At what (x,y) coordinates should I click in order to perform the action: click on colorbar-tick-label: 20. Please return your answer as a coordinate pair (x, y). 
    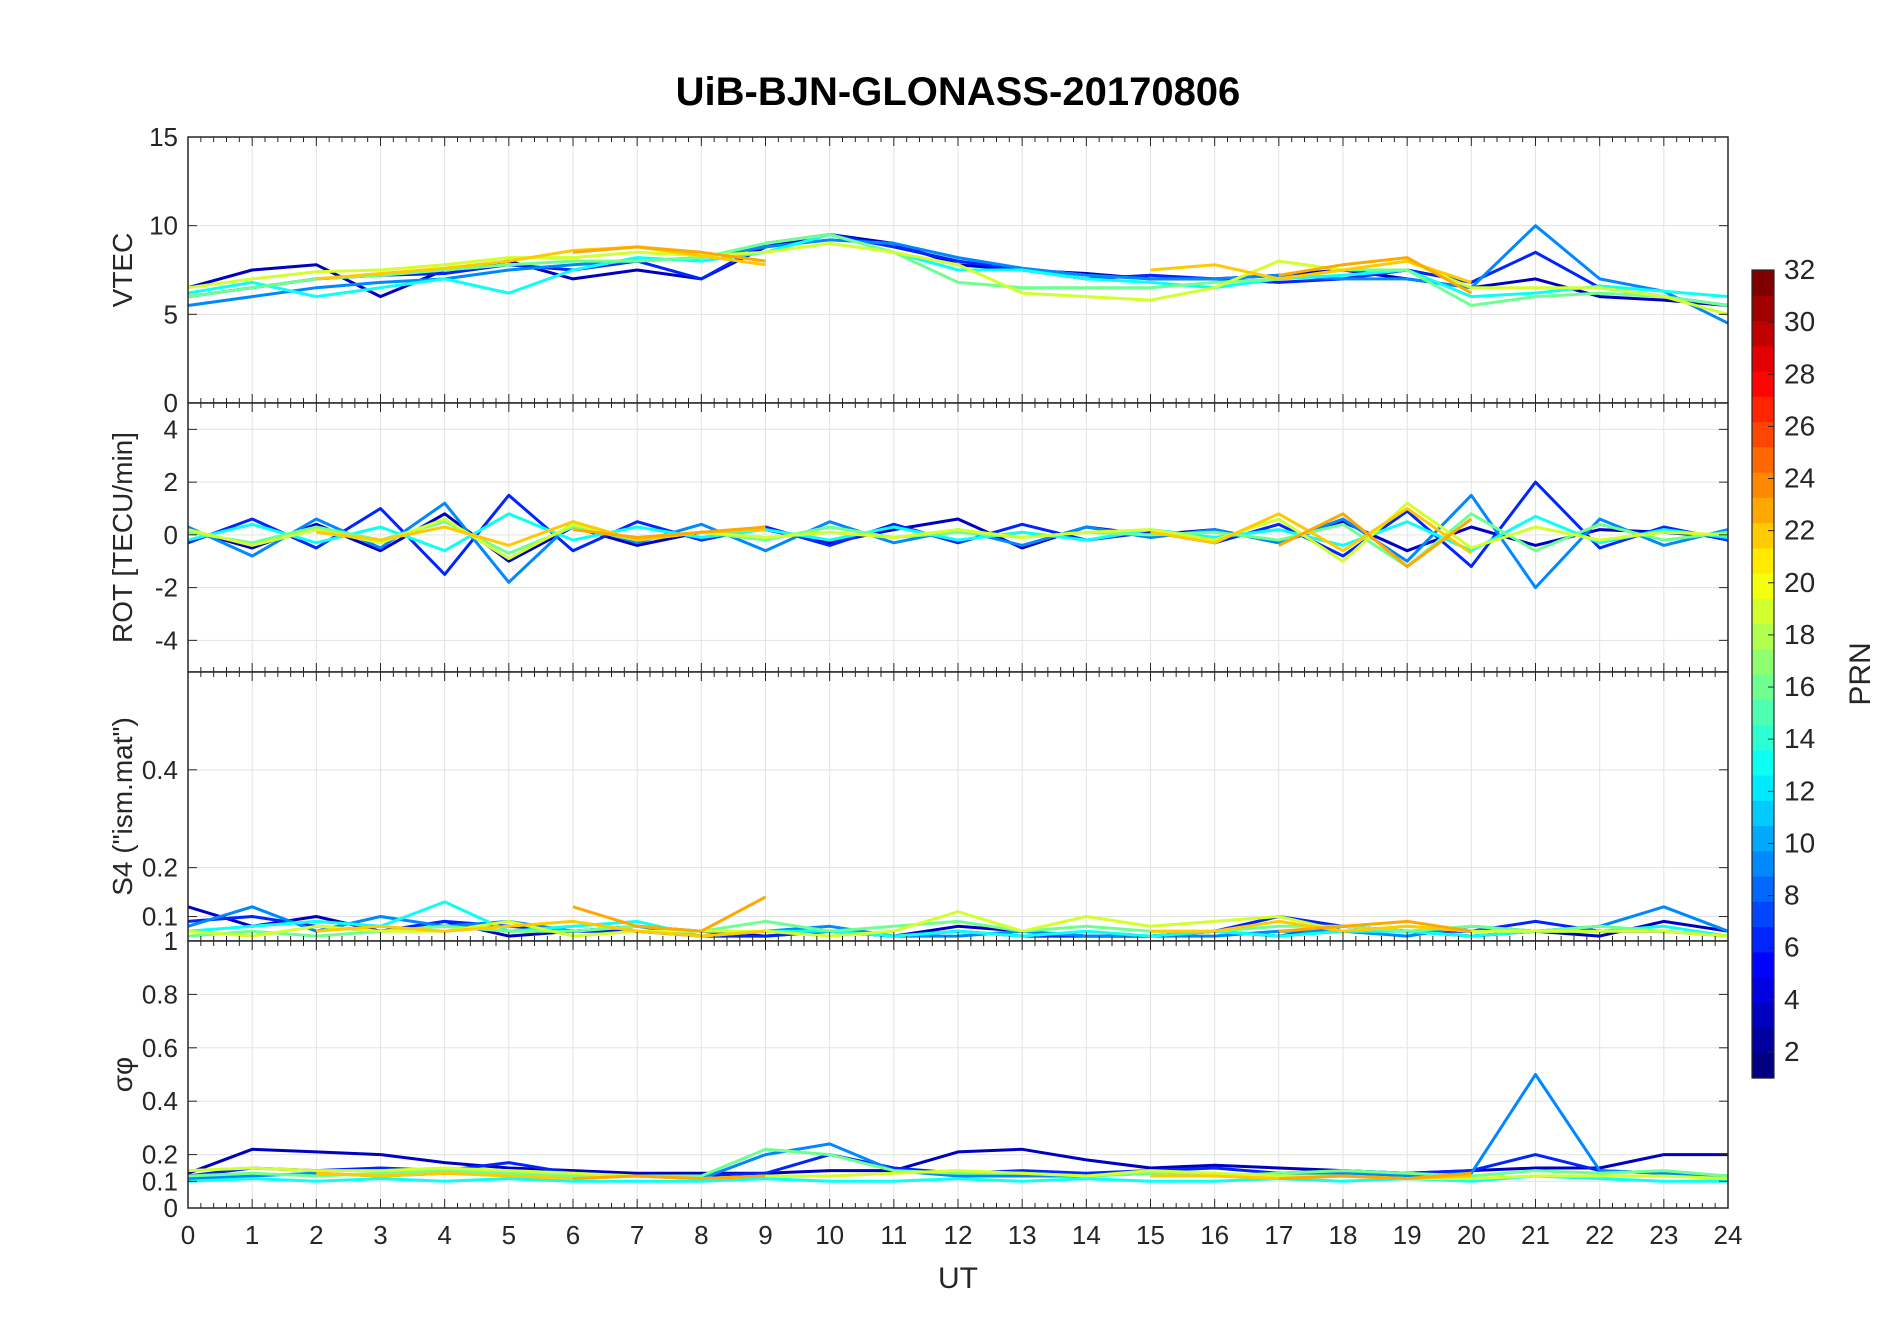
    Looking at the image, I should click on (1799, 582).